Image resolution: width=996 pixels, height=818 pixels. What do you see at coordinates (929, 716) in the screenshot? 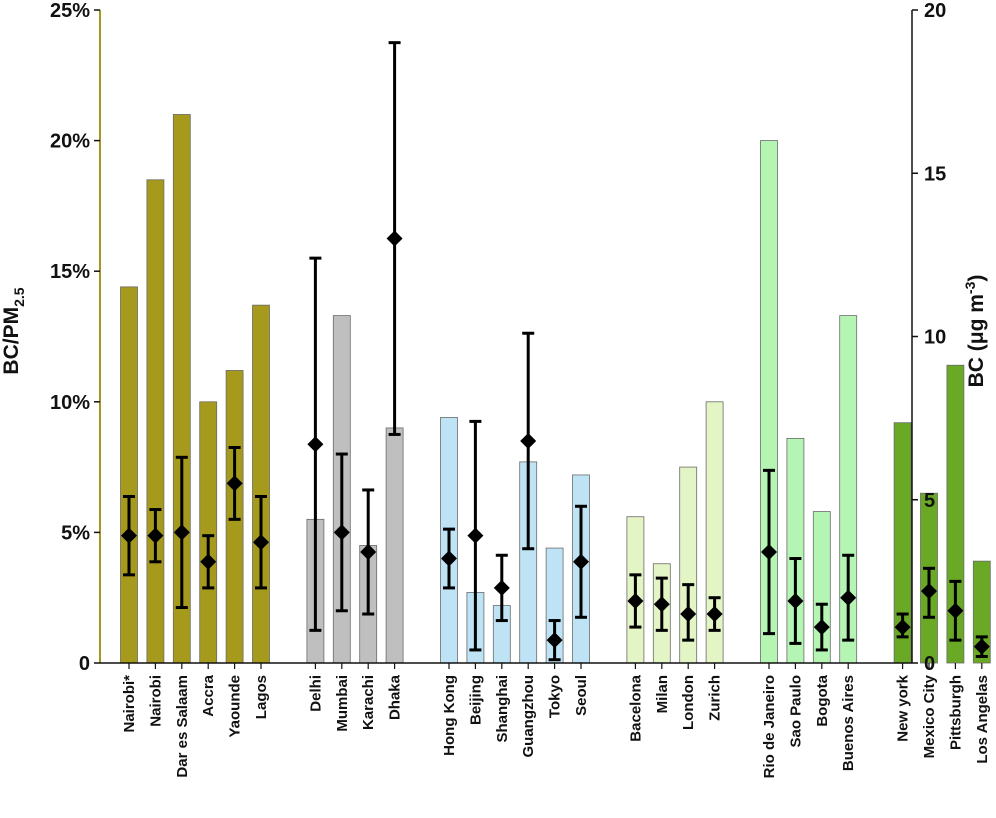
I see `category-label: Mexico City` at bounding box center [929, 716].